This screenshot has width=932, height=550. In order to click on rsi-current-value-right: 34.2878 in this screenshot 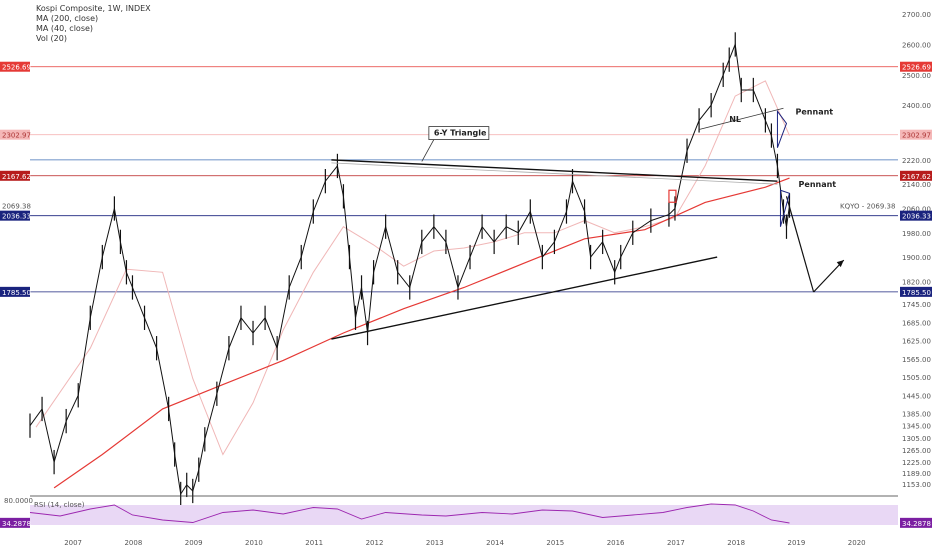, I will do `click(916, 524)`.